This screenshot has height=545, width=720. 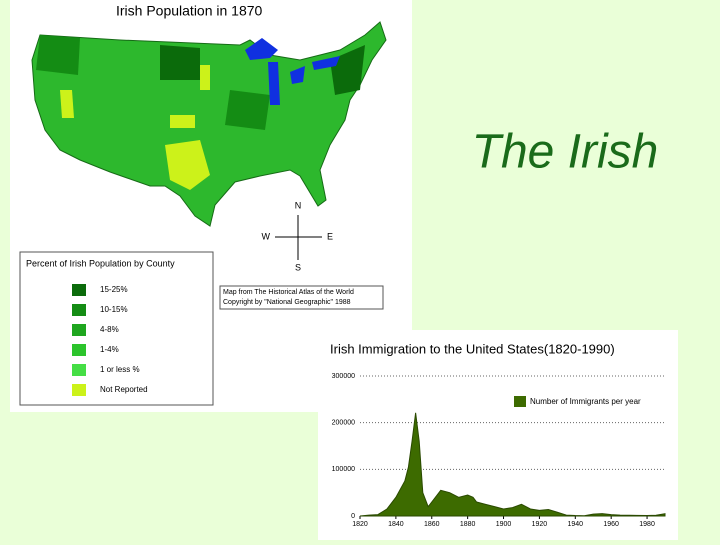 I want to click on map-legend-box, so click(x=116, y=328).